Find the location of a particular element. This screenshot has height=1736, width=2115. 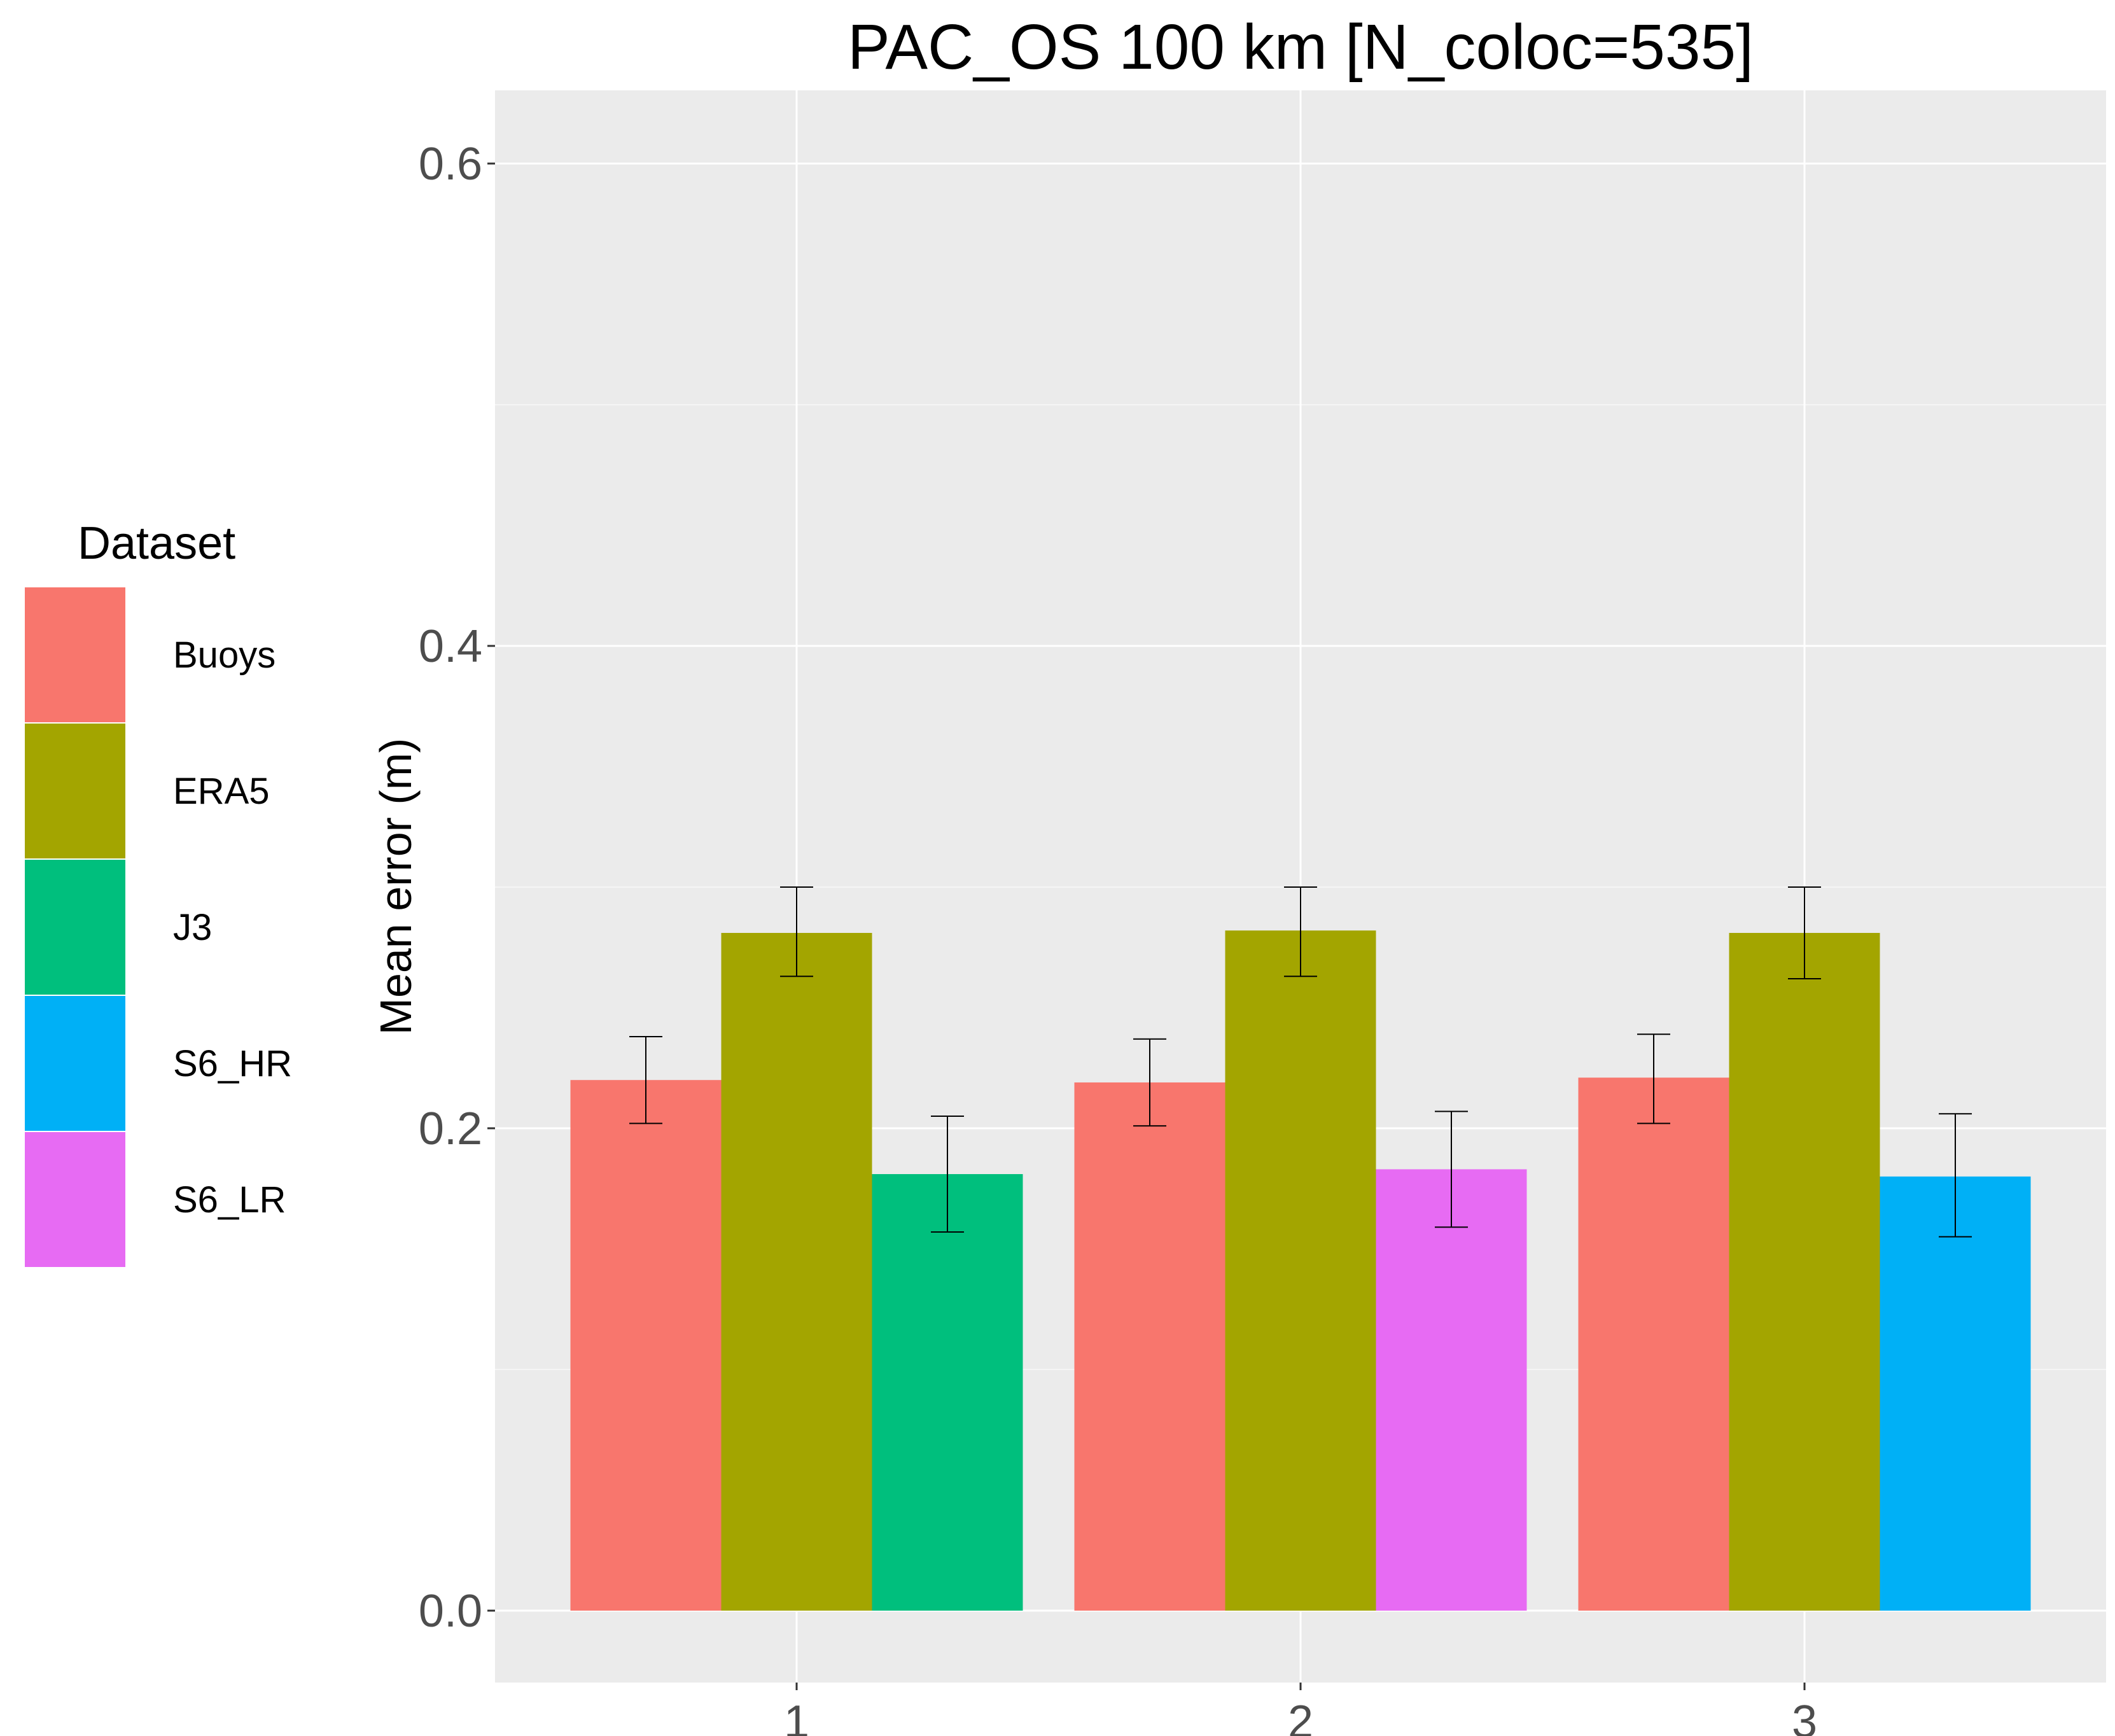

x-tick-label: 1 is located at coordinates (797, 1716).